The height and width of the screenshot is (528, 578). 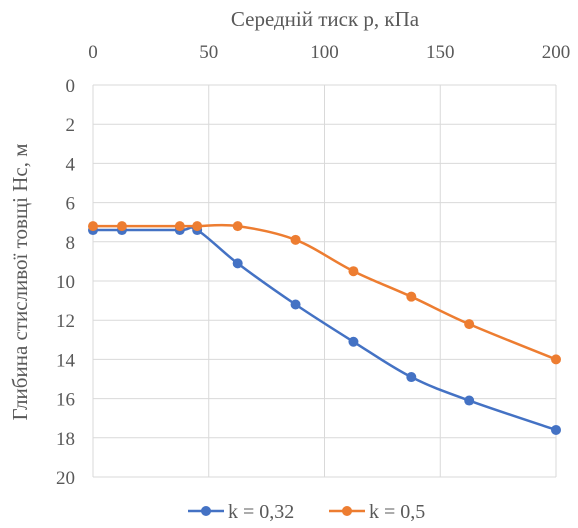 I want to click on x-tick-label: 0, so click(x=93, y=52).